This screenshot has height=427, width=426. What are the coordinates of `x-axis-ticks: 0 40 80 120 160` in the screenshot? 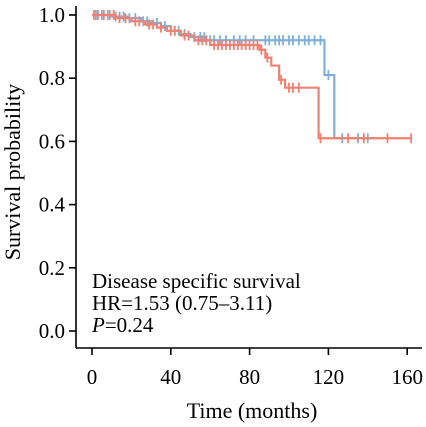 It's located at (255, 368).